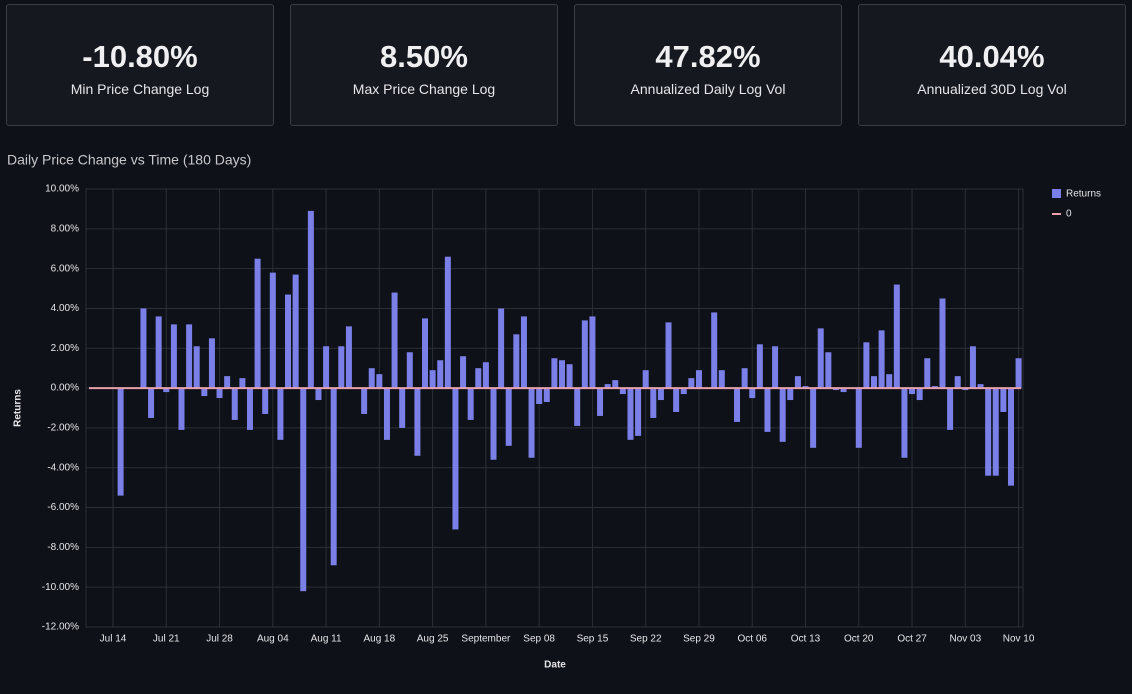 The height and width of the screenshot is (694, 1132). Describe the element at coordinates (65, 308) in the screenshot. I see `y-tick-label: 4.00%` at that location.